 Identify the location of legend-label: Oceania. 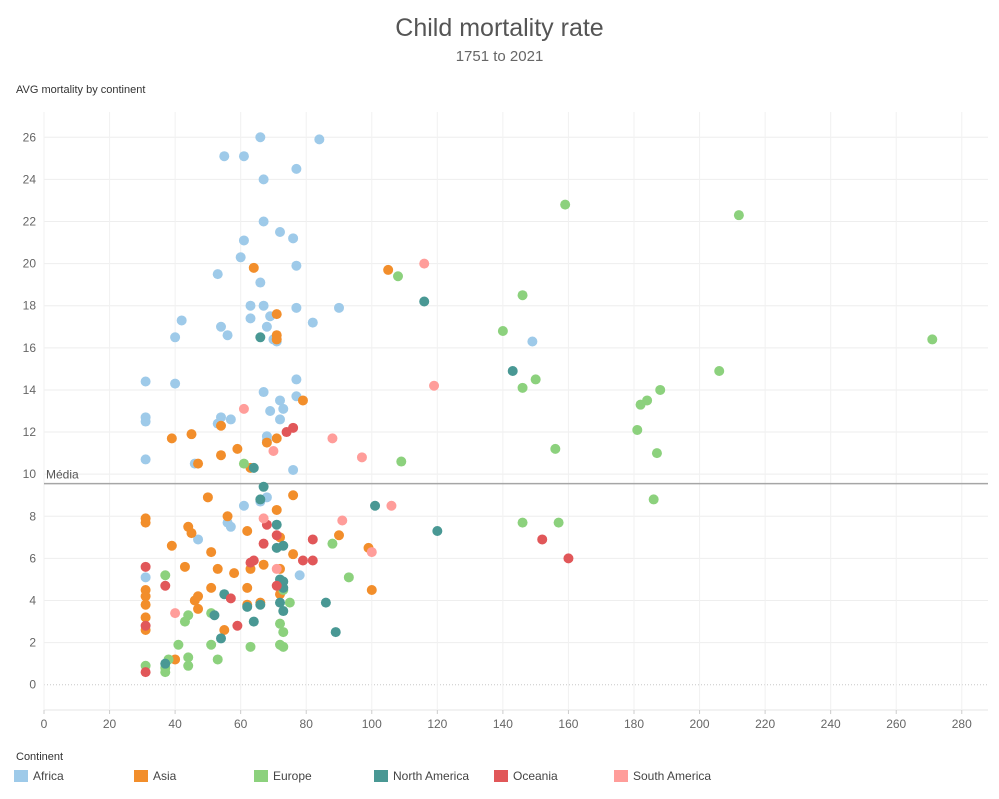
(535, 776).